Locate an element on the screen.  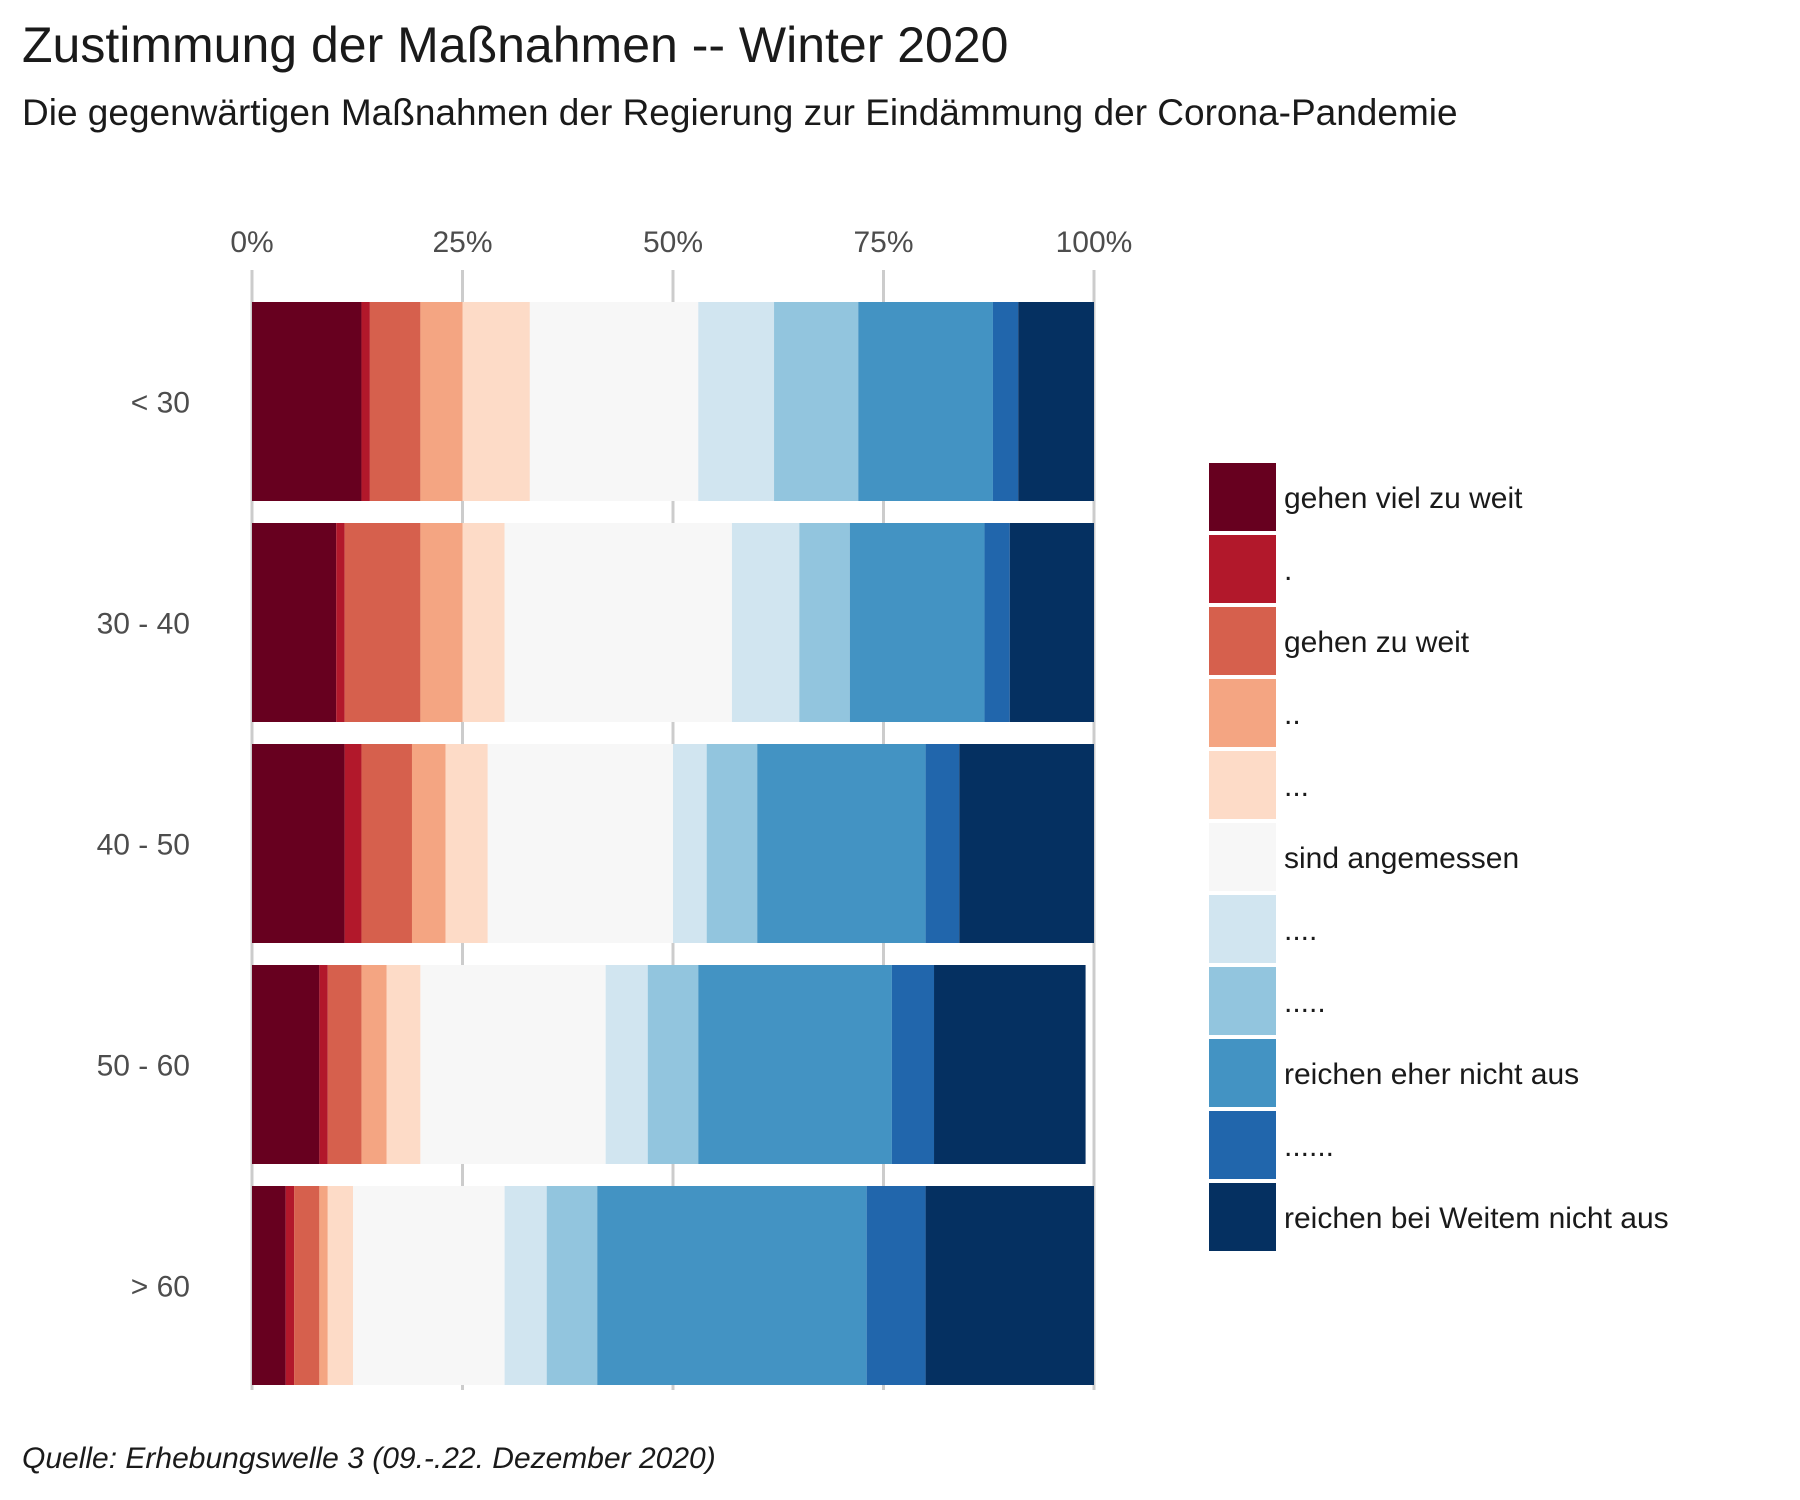
legend-label: . is located at coordinates (1288, 570).